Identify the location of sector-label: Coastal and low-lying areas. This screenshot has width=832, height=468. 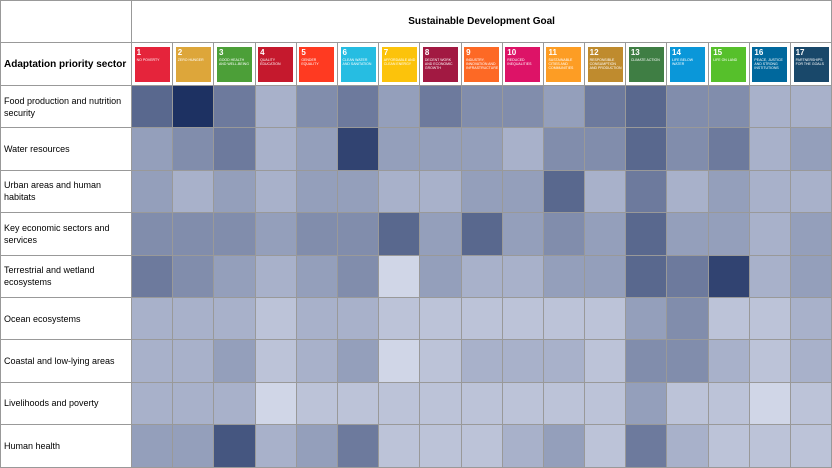
(66, 361).